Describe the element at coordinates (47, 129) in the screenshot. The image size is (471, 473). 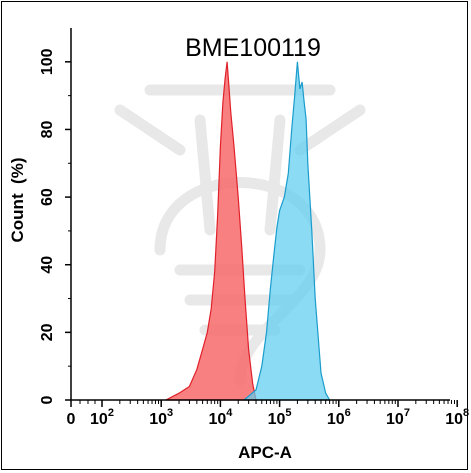
I see `y-tick-label: 80` at that location.